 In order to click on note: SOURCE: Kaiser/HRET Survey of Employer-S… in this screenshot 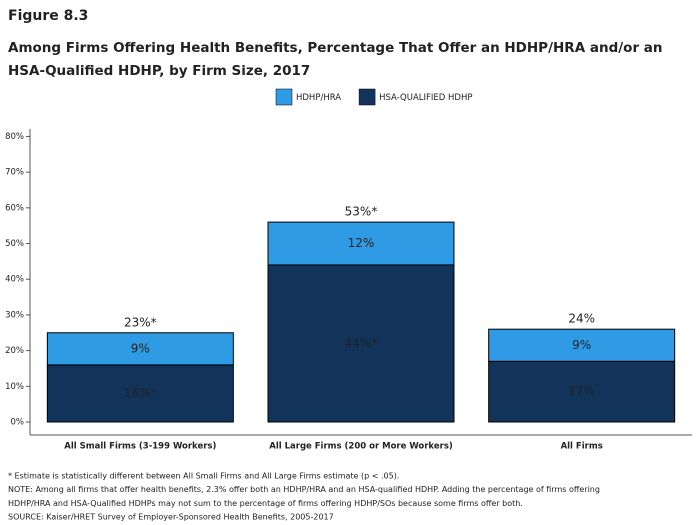, I will do `click(171, 517)`.